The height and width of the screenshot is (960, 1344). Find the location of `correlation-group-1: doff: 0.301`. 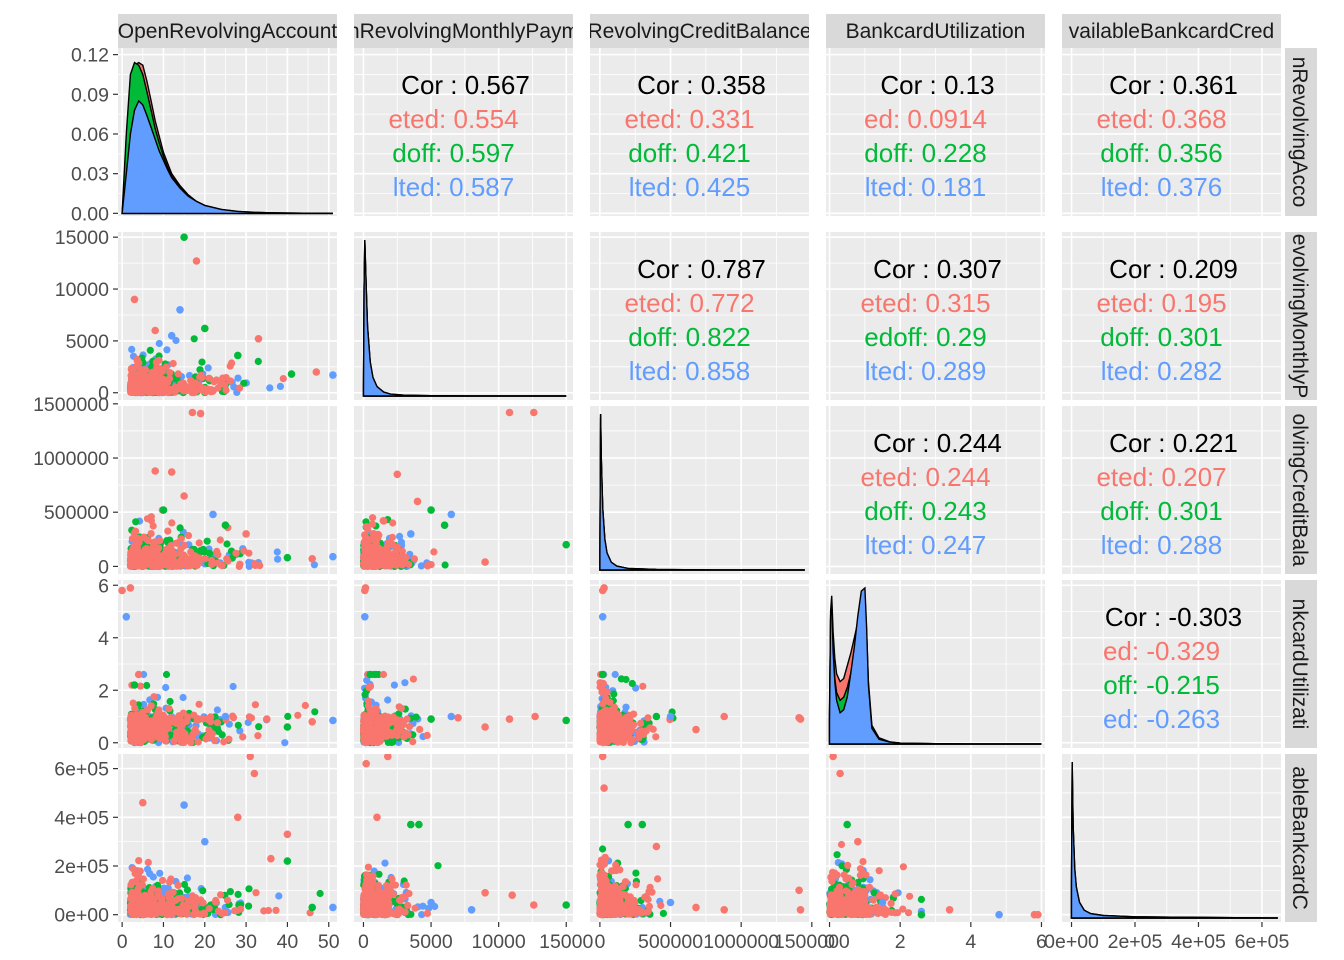

correlation-group-1: doff: 0.301 is located at coordinates (1161, 337).